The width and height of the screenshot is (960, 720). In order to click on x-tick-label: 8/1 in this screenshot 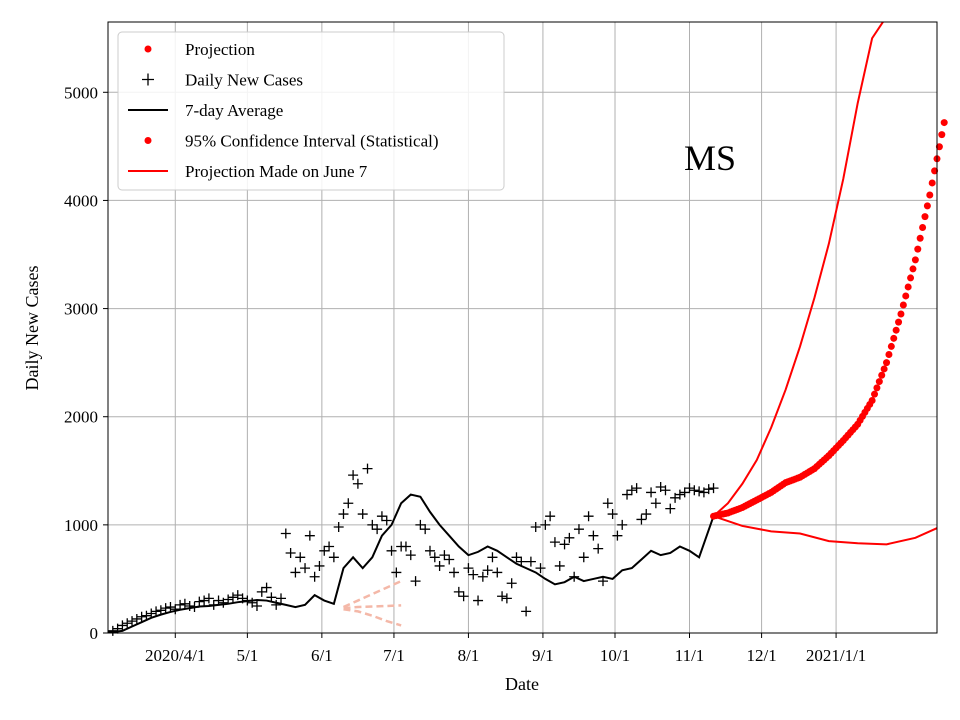, I will do `click(469, 655)`.